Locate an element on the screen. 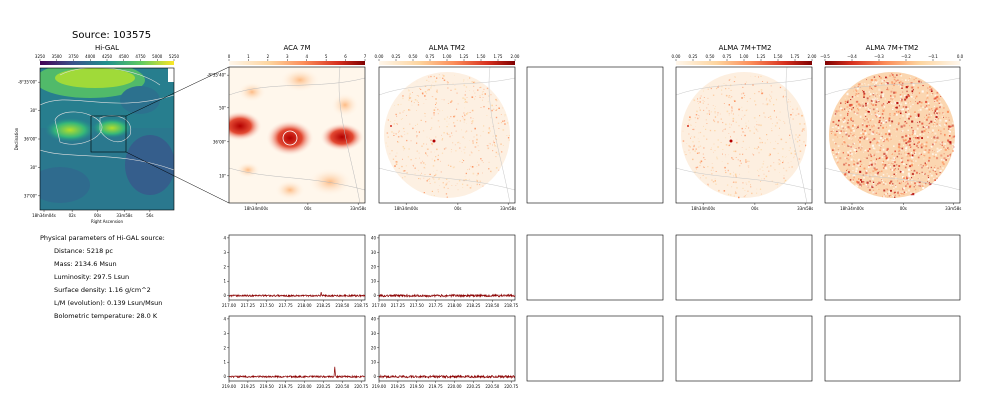 This screenshot has width=1000, height=405. source-title: Source: 103575 is located at coordinates (111, 35).